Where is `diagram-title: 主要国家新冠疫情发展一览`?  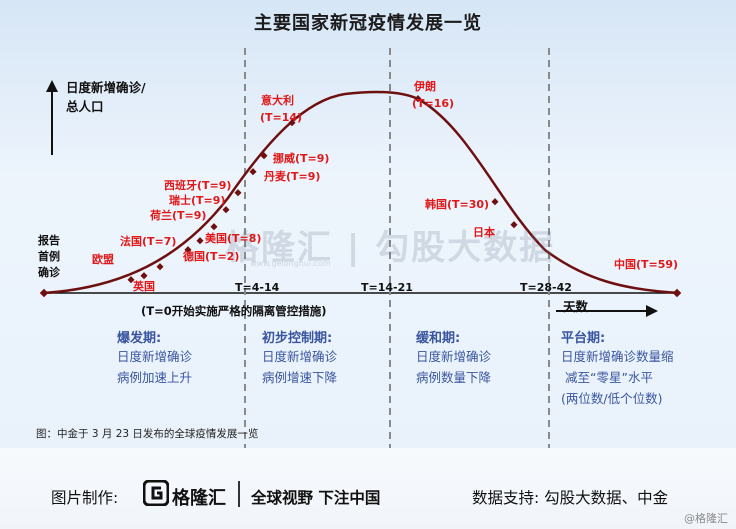 diagram-title: 主要国家新冠疫情发展一览 is located at coordinates (368, 23).